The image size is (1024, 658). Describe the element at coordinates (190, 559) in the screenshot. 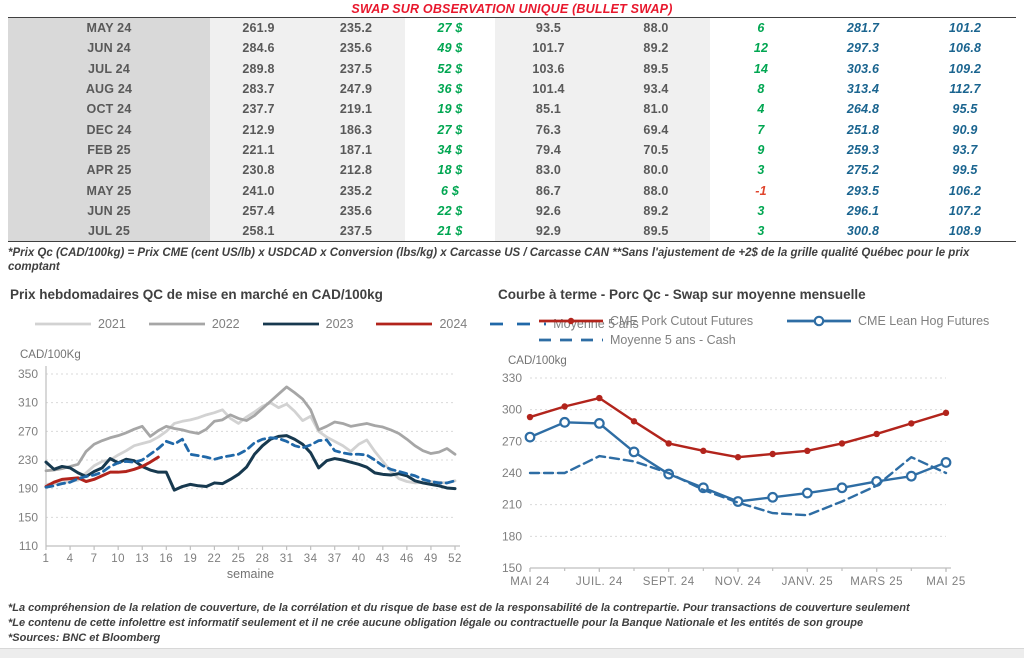

I see `x-tick-label: 19` at that location.